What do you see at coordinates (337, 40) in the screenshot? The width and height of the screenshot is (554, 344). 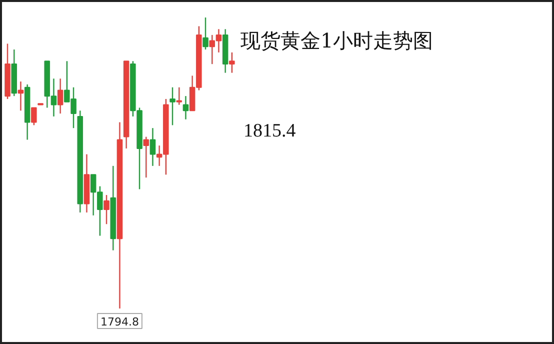 I see `text: 现货黄金1小时走势图` at bounding box center [337, 40].